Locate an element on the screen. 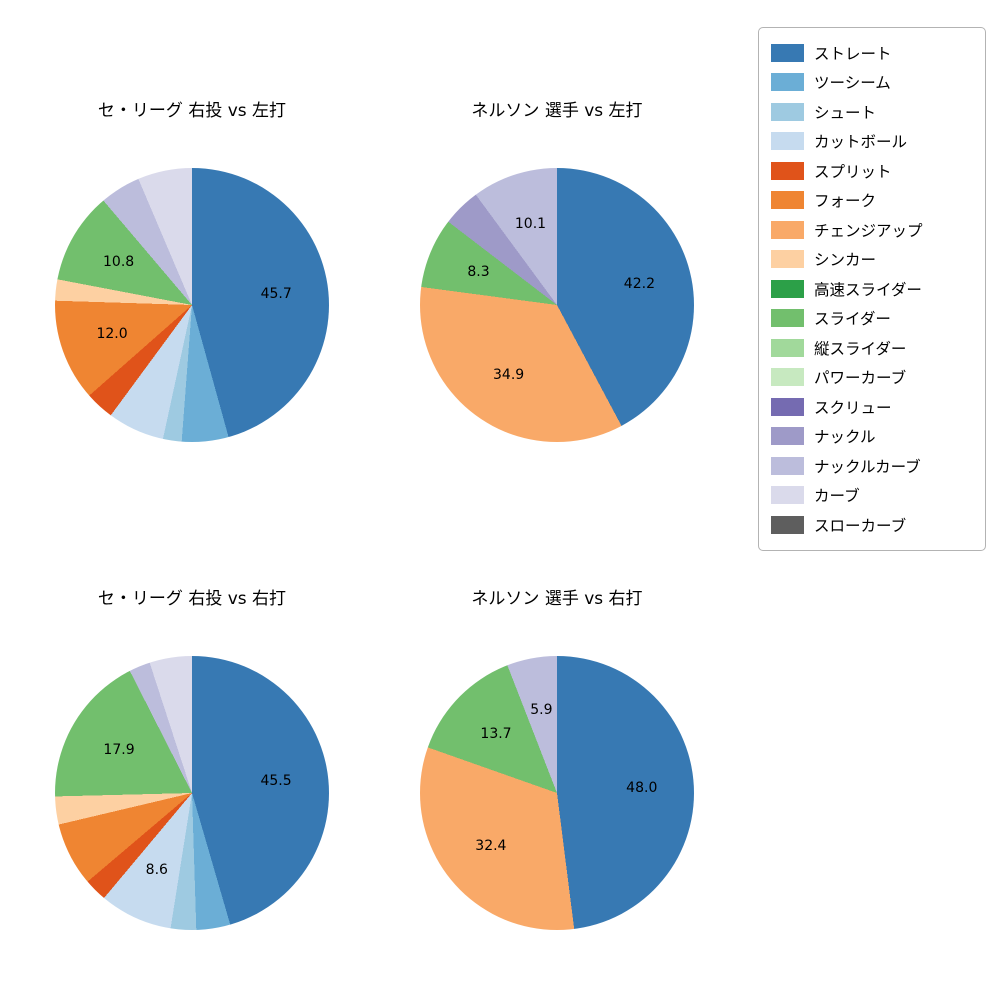  legend-item: ナックル is located at coordinates (872, 437).